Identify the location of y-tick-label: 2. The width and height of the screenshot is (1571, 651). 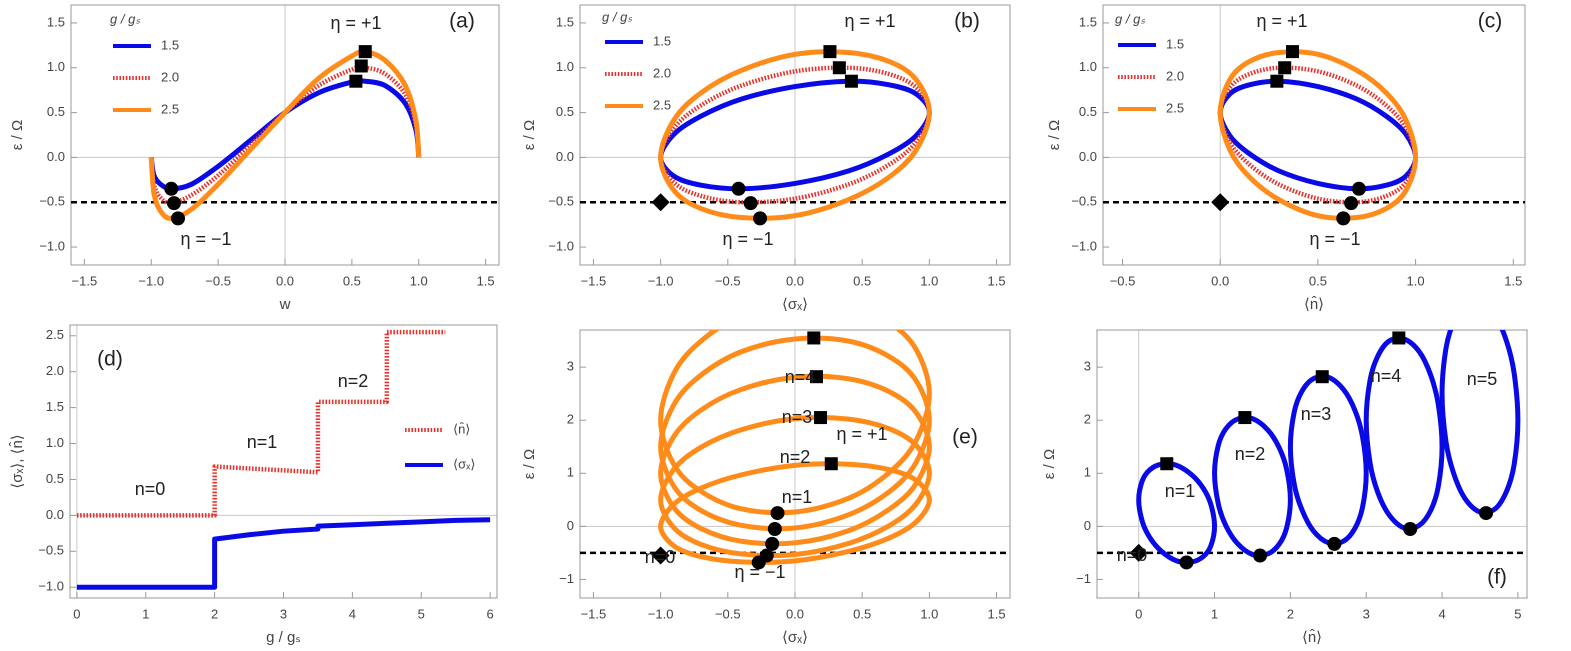
(1087, 419).